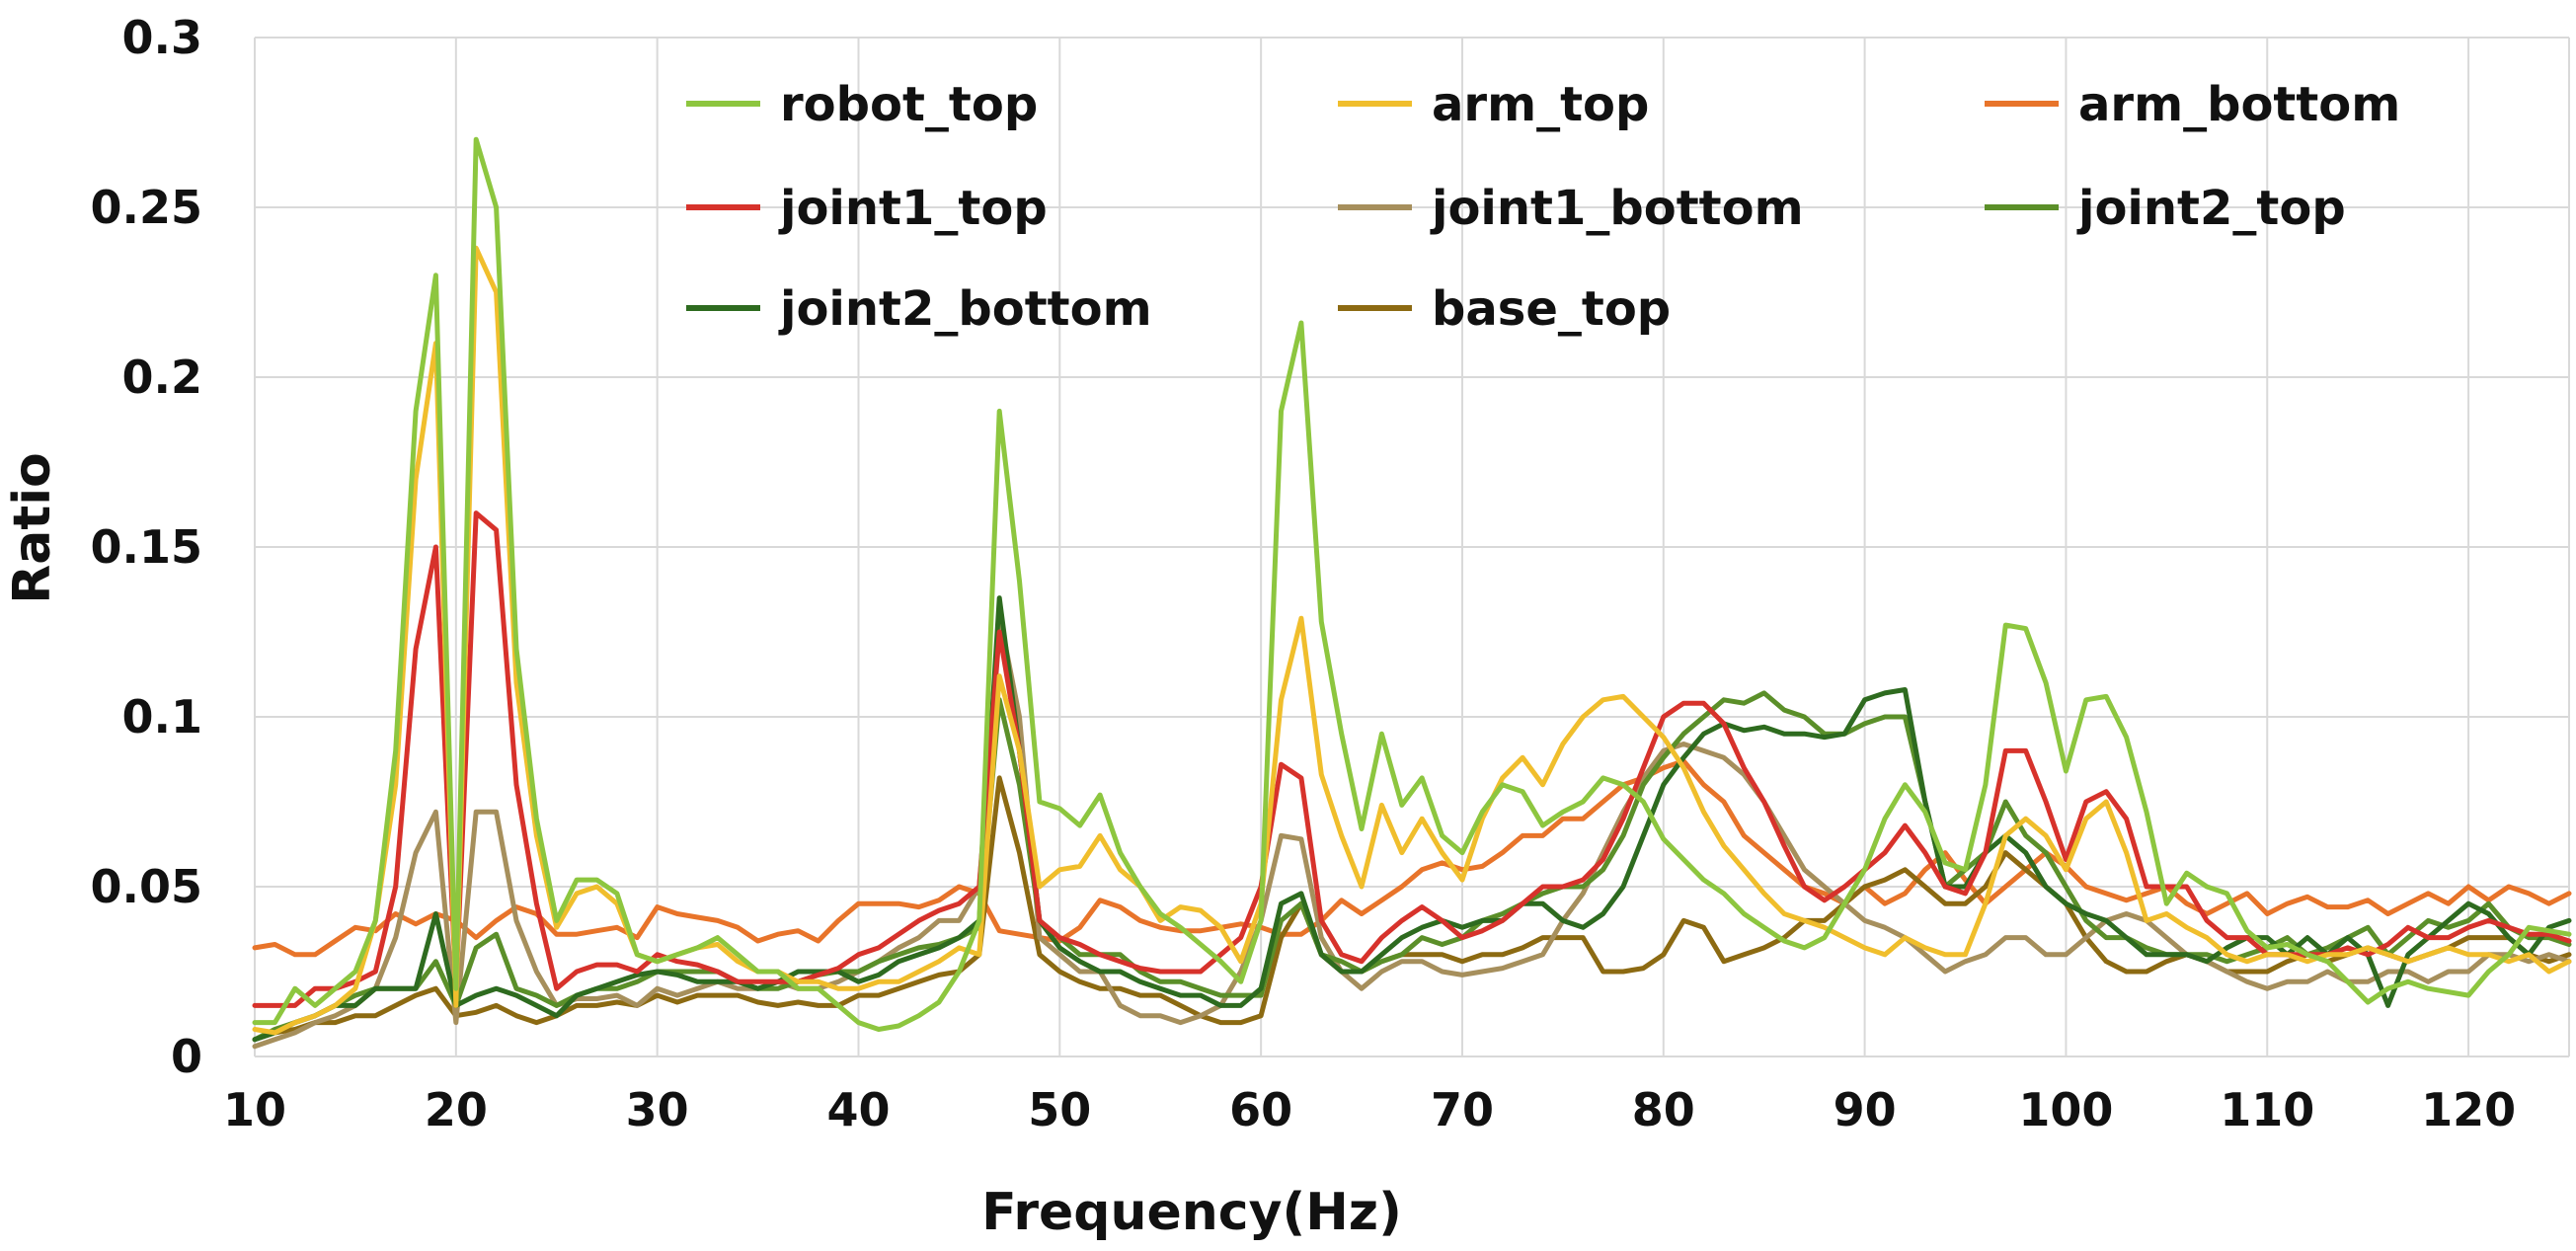 The width and height of the screenshot is (2576, 1251). I want to click on legend-item-base-top: base_top, so click(1504, 309).